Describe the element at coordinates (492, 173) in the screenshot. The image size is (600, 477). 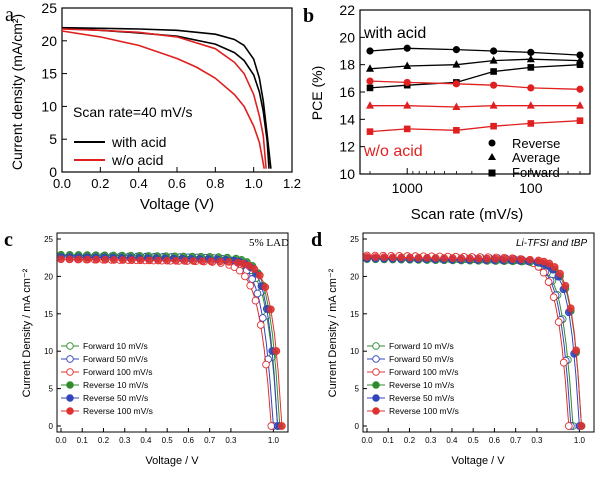
I see `legend-marker-forward` at that location.